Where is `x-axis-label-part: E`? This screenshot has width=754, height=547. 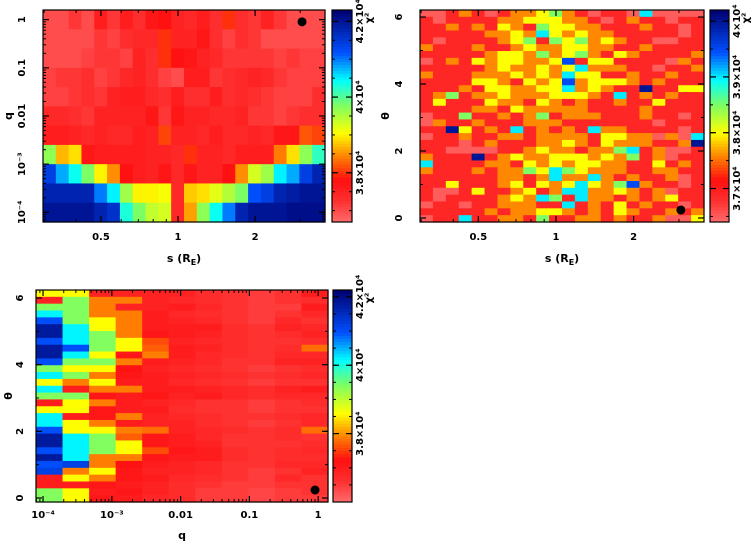
x-axis-label-part: E is located at coordinates (193, 262).